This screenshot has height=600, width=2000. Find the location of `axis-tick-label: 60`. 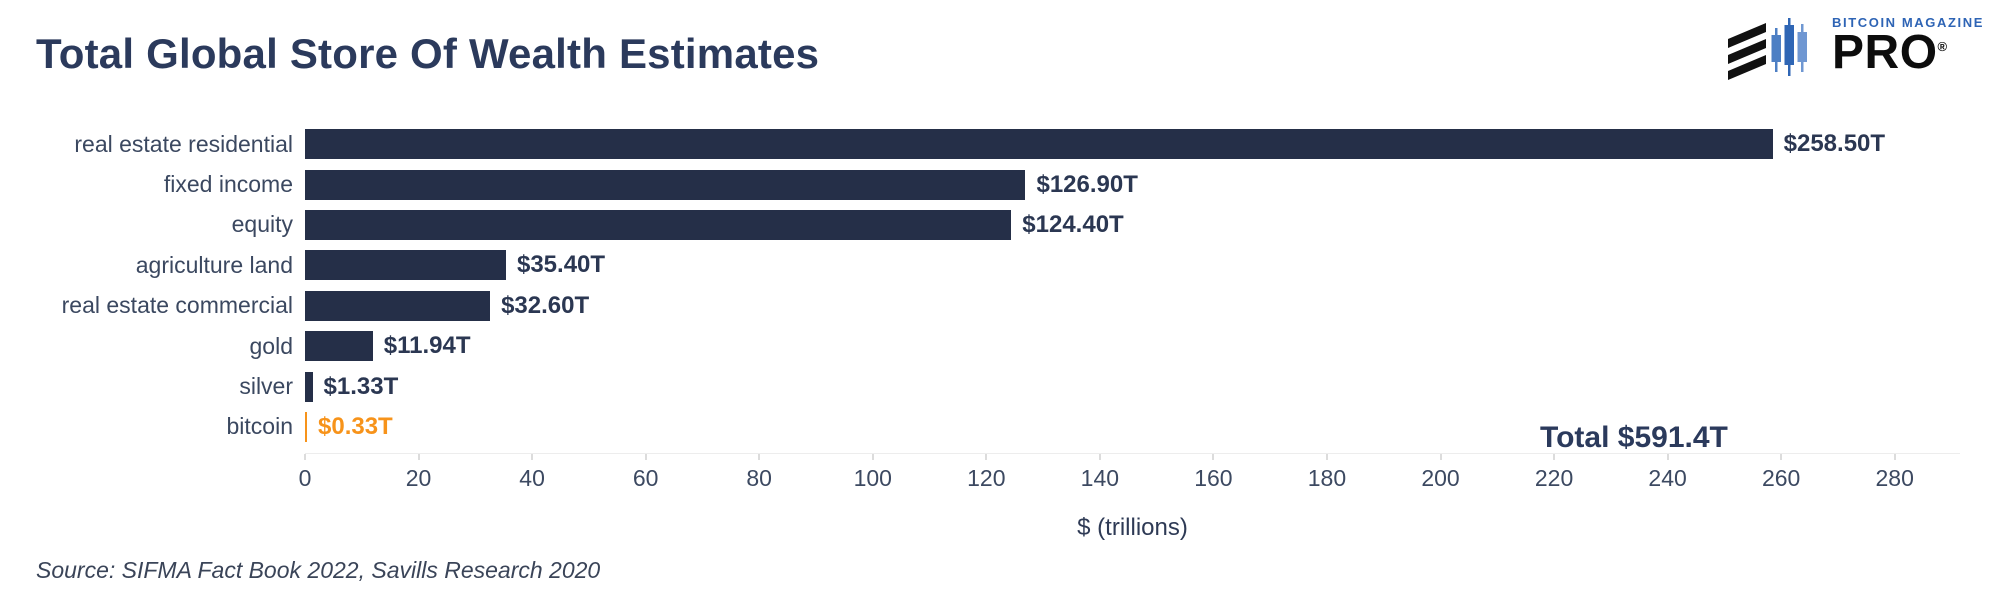

axis-tick-label: 60 is located at coordinates (645, 478).